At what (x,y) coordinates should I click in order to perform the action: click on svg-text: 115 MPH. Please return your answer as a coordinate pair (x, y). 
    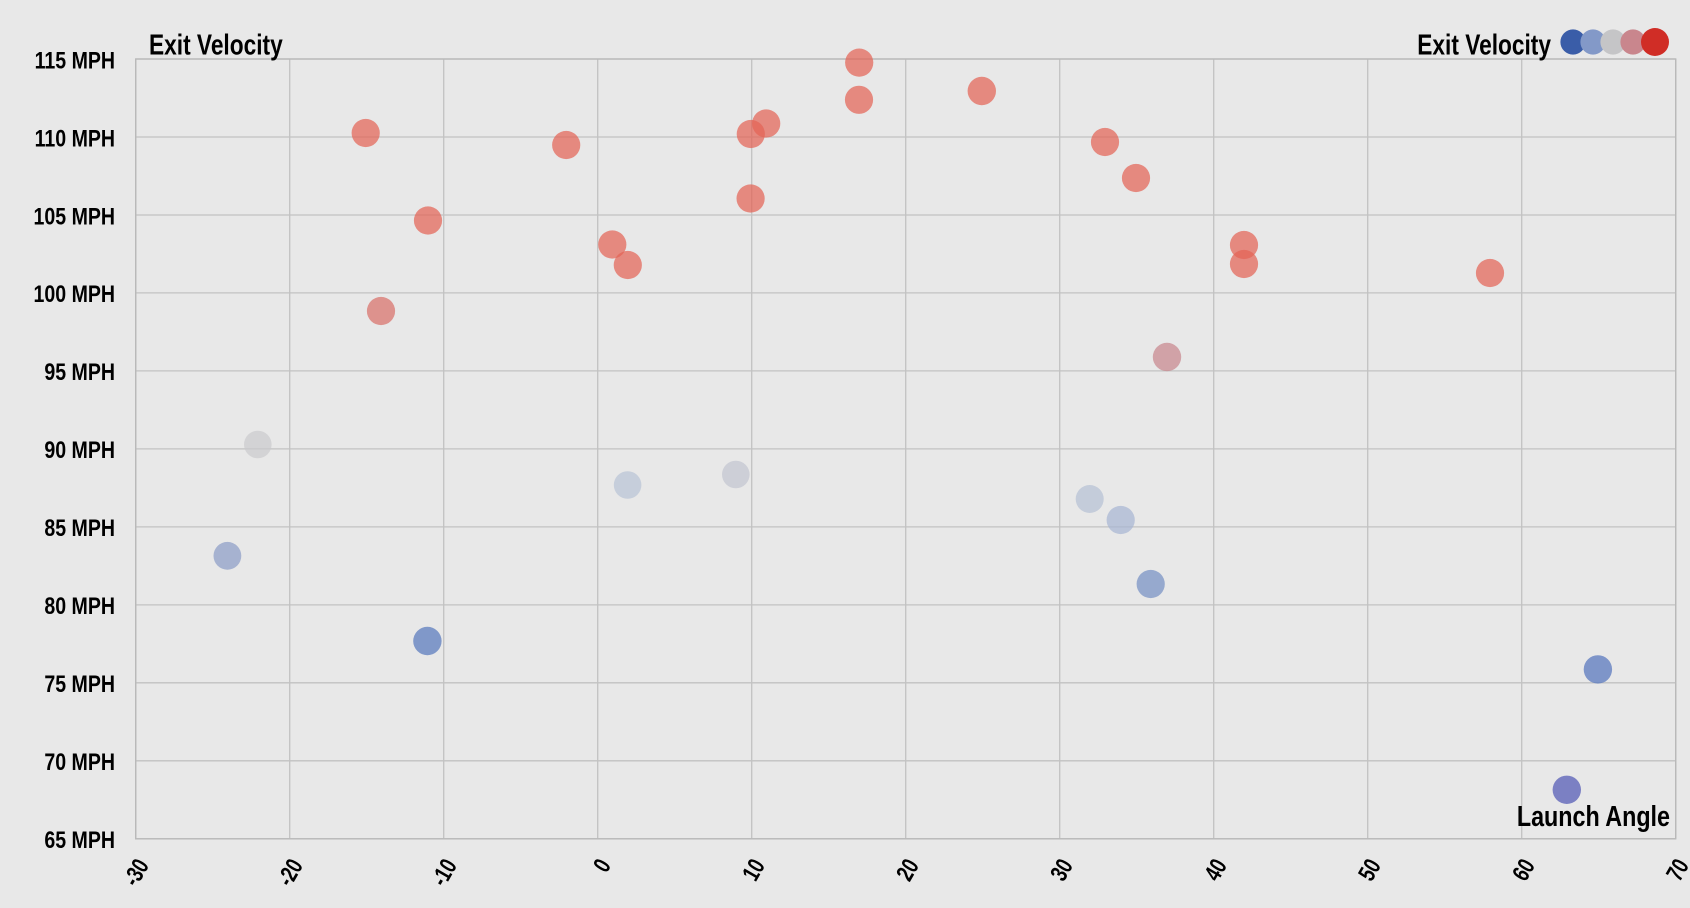
    Looking at the image, I should click on (75, 59).